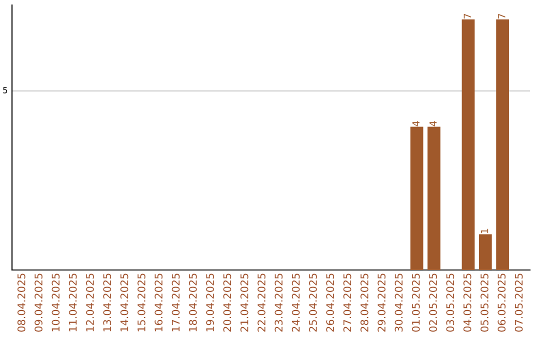 This screenshot has width=540, height=340. What do you see at coordinates (142, 303) in the screenshot?
I see `x-tick-label: 15.04.2025` at bounding box center [142, 303].